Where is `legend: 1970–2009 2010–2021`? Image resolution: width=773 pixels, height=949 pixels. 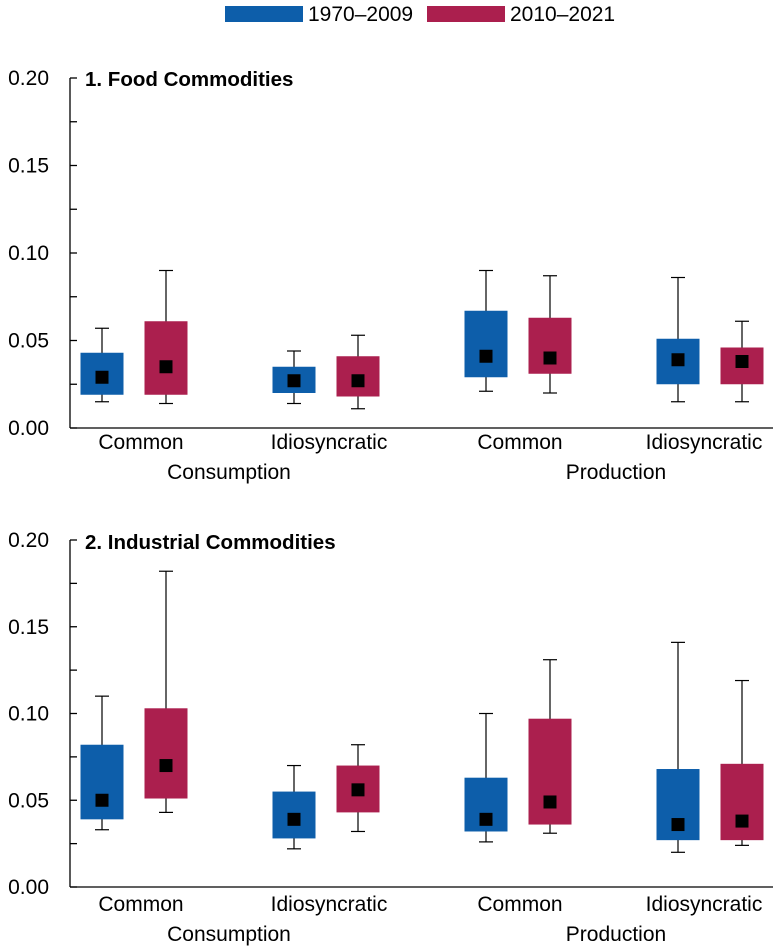
legend: 1970–2009 2010–2021 is located at coordinates (420, 14).